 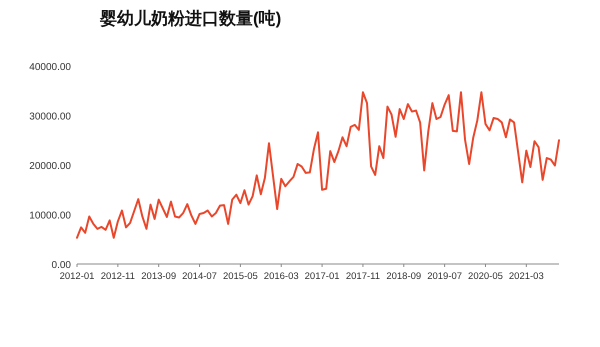 I want to click on x-tick: 2015-05, so click(x=240, y=276).